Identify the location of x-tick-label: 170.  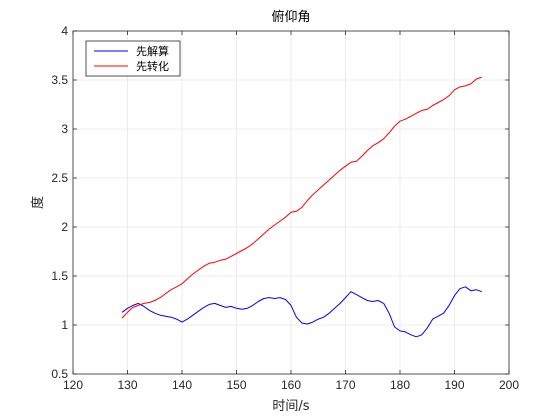
(345, 385).